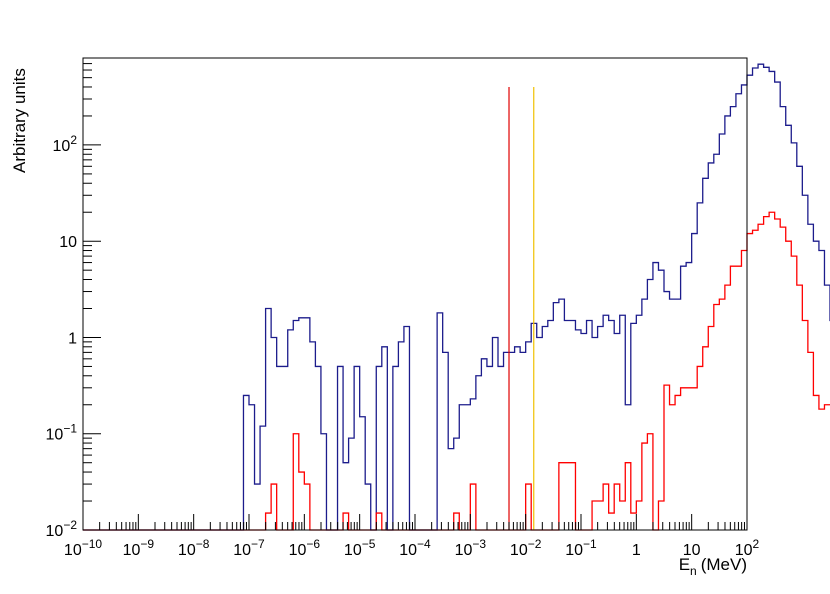 Image resolution: width=830 pixels, height=594 pixels. I want to click on x-tick-label: 10⁻¹⁰, so click(83, 548).